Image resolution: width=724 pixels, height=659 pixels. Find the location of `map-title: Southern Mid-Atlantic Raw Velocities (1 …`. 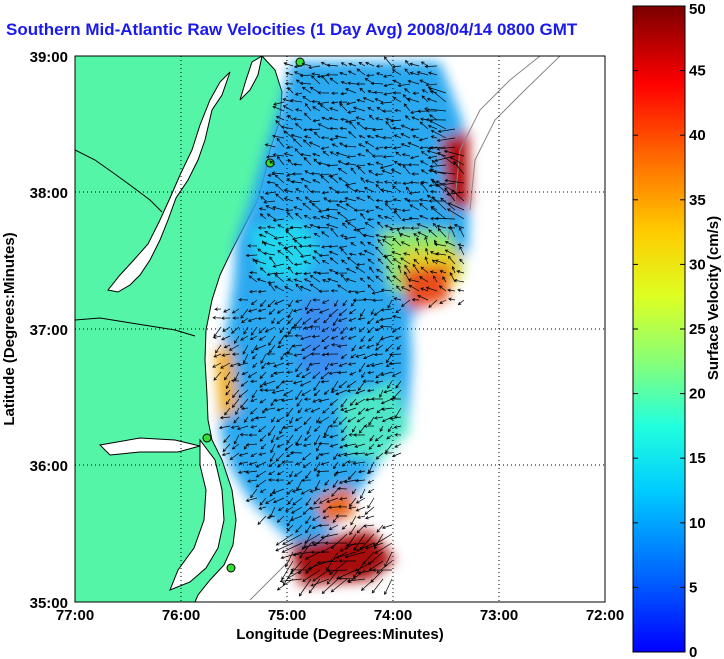

map-title: Southern Mid-Atlantic Raw Velocities (1 … is located at coordinates (292, 29).